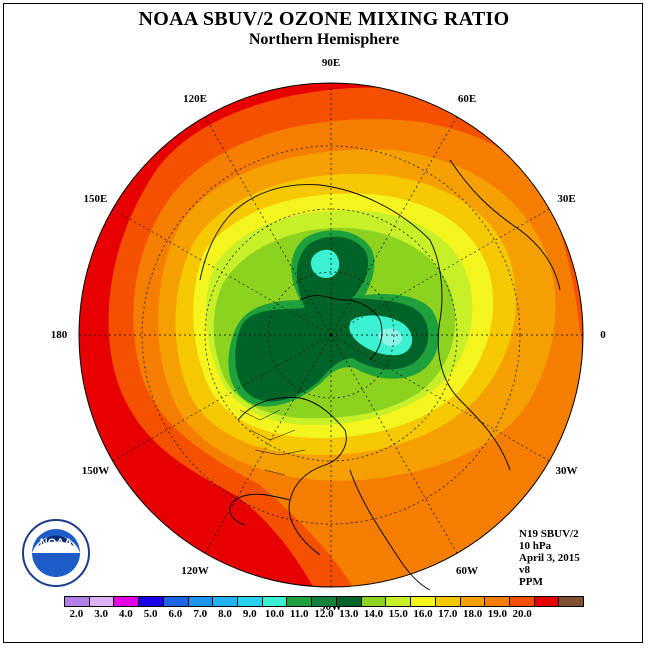  What do you see at coordinates (225, 614) in the screenshot?
I see `color-scale-tick-label: 8.0` at bounding box center [225, 614].